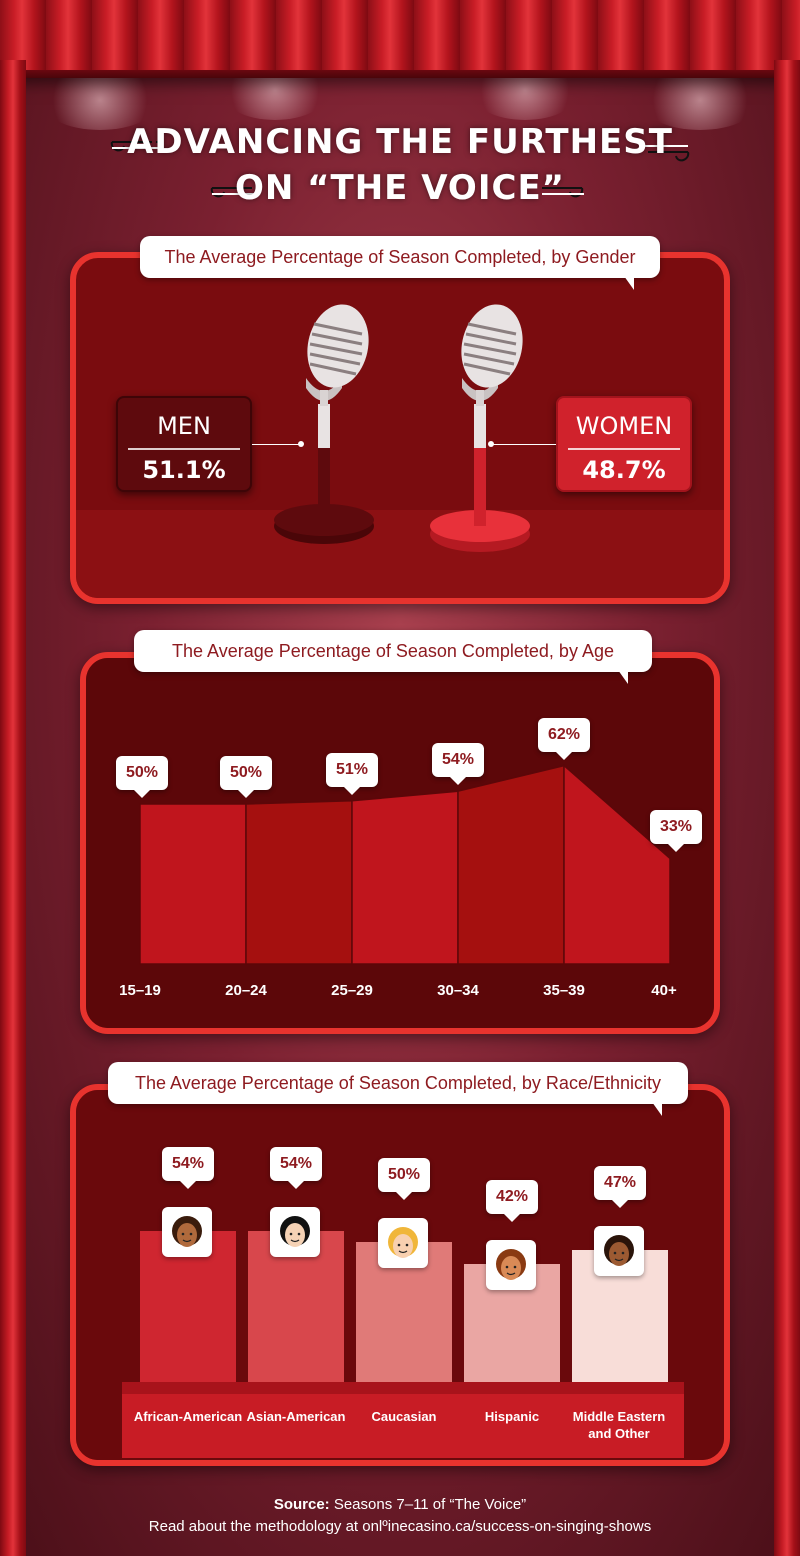 The height and width of the screenshot is (1556, 800). What do you see at coordinates (624, 470) in the screenshot?
I see `gender-women-value: 48.7%` at bounding box center [624, 470].